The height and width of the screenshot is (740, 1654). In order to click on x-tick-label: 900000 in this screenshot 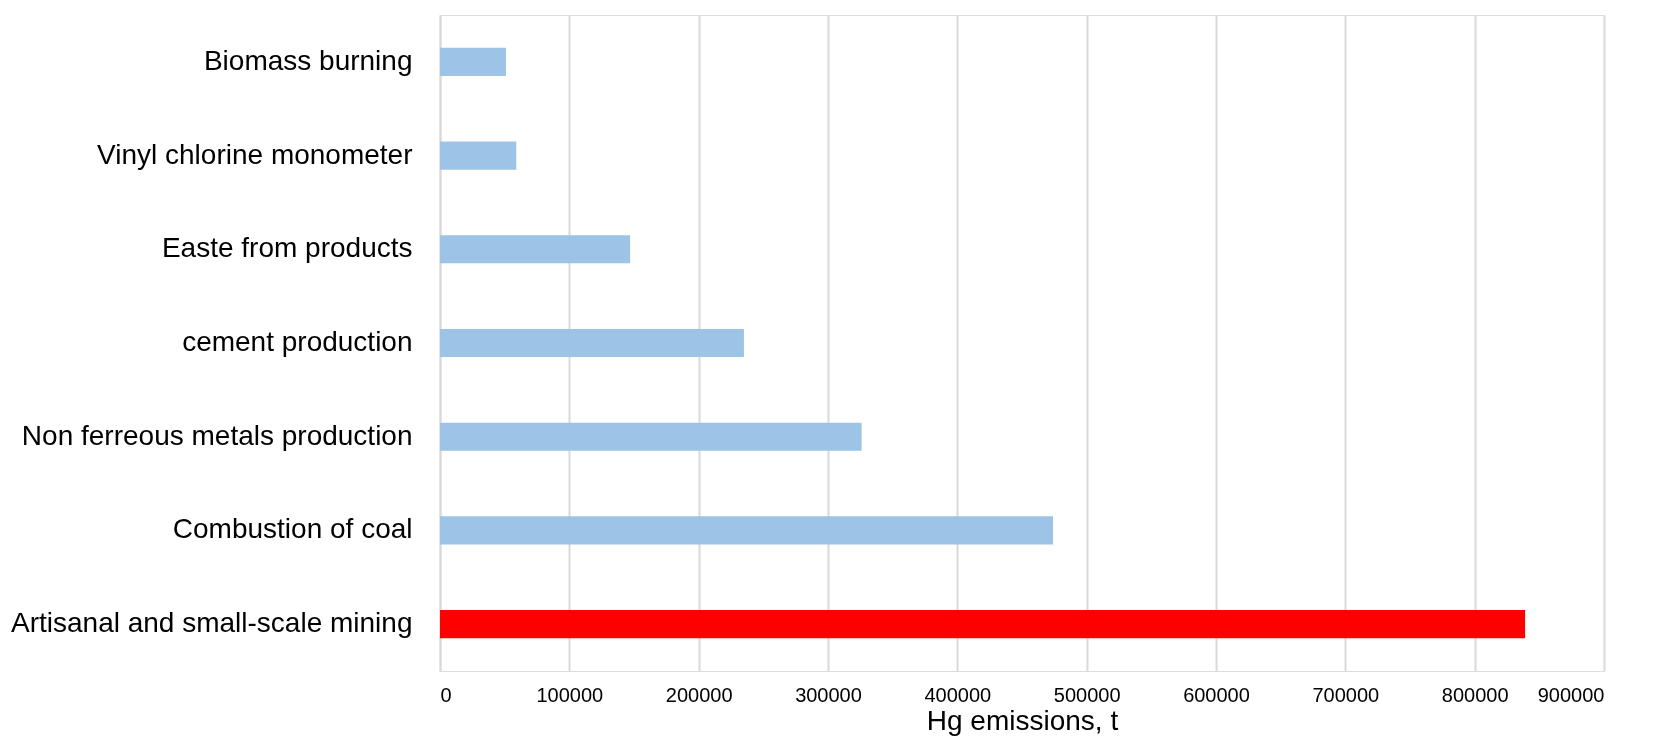, I will do `click(1571, 694)`.